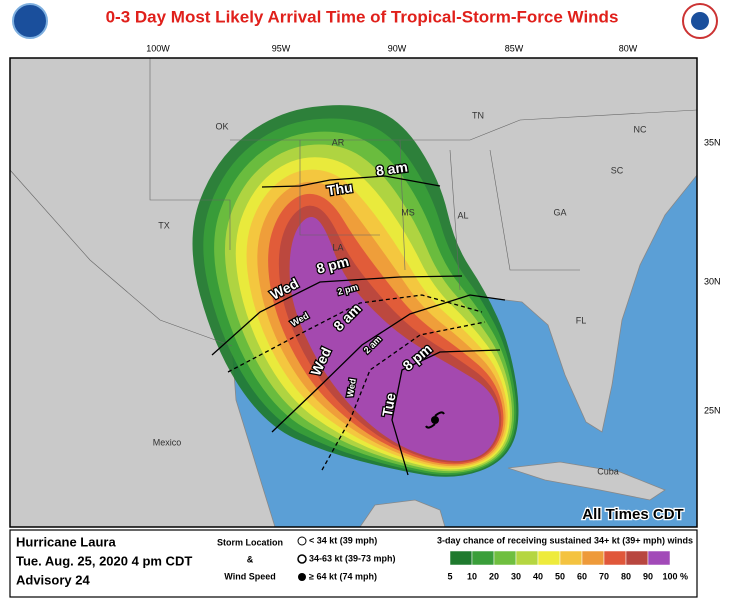 The width and height of the screenshot is (731, 605). I want to click on latitude-label: 35N, so click(712, 142).